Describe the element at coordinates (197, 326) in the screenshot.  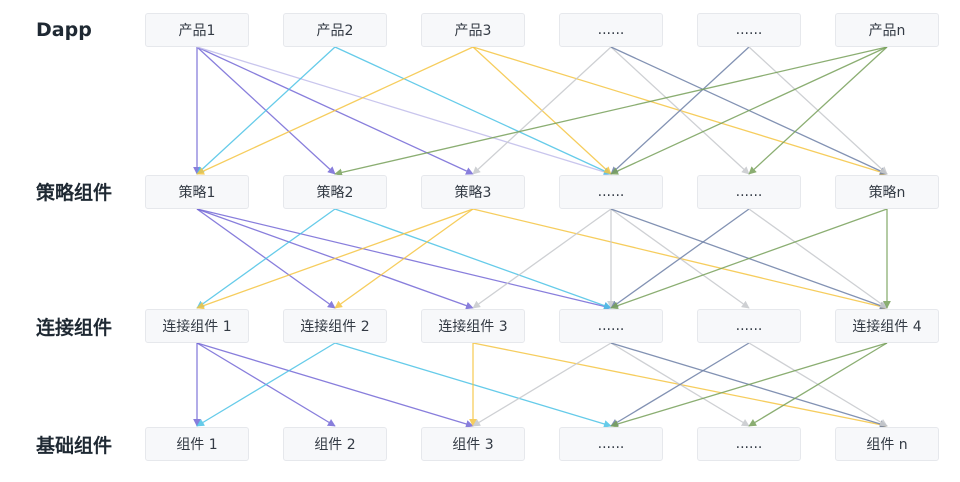
I see `connector-1: 连接组件 1` at that location.